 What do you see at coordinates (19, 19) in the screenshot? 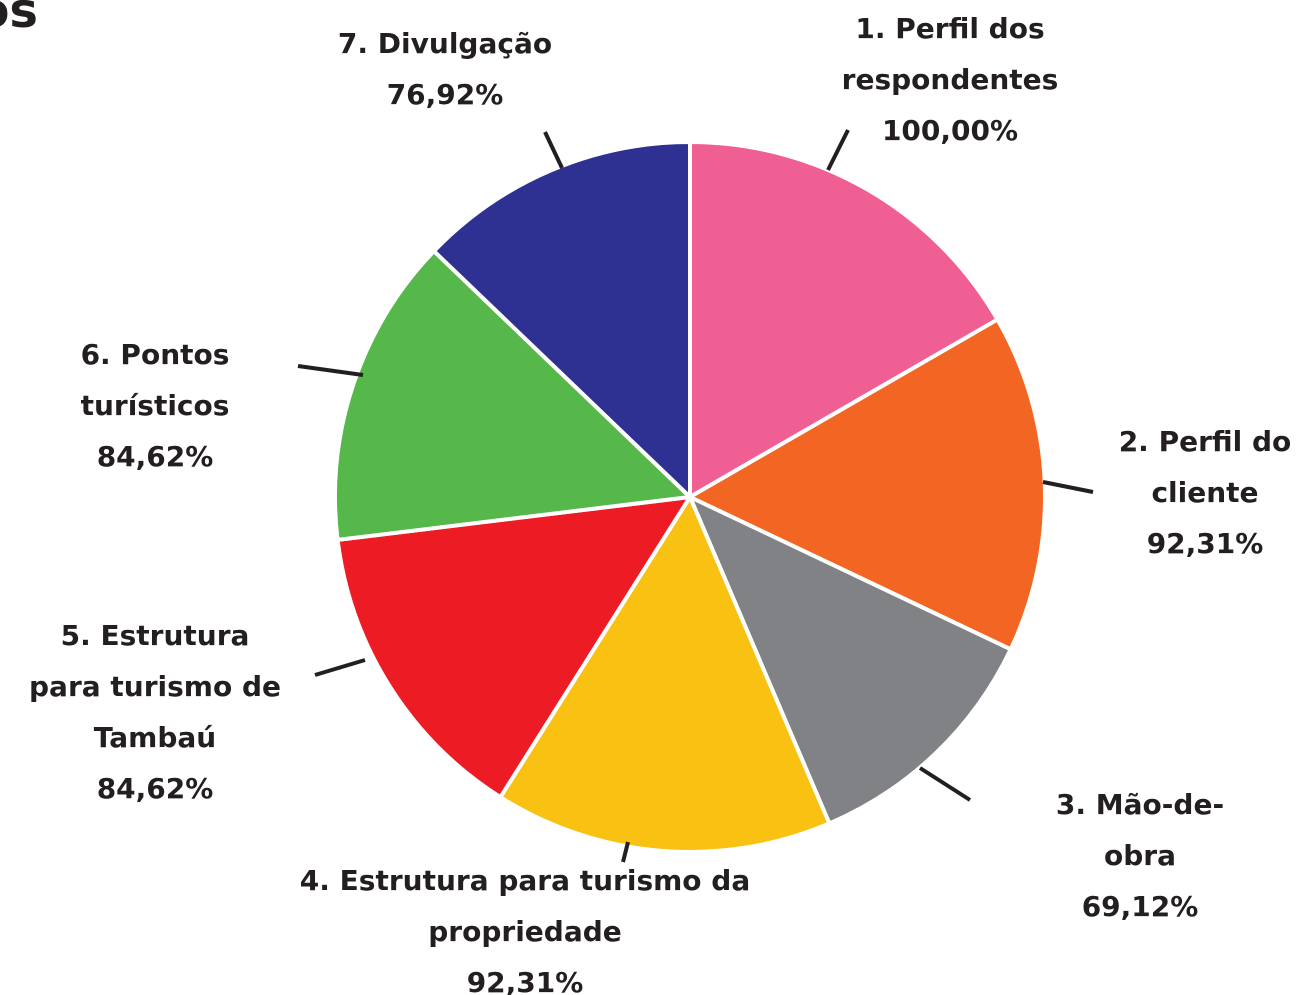
I see `chart-title: ios` at bounding box center [19, 19].